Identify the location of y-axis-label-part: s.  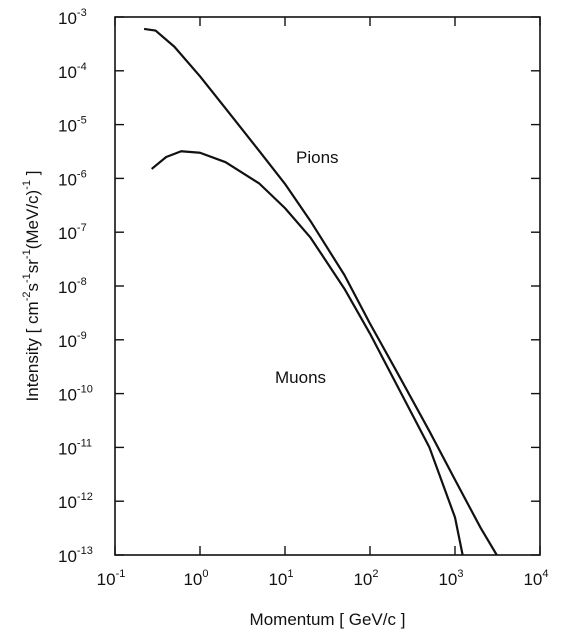
(32, 287).